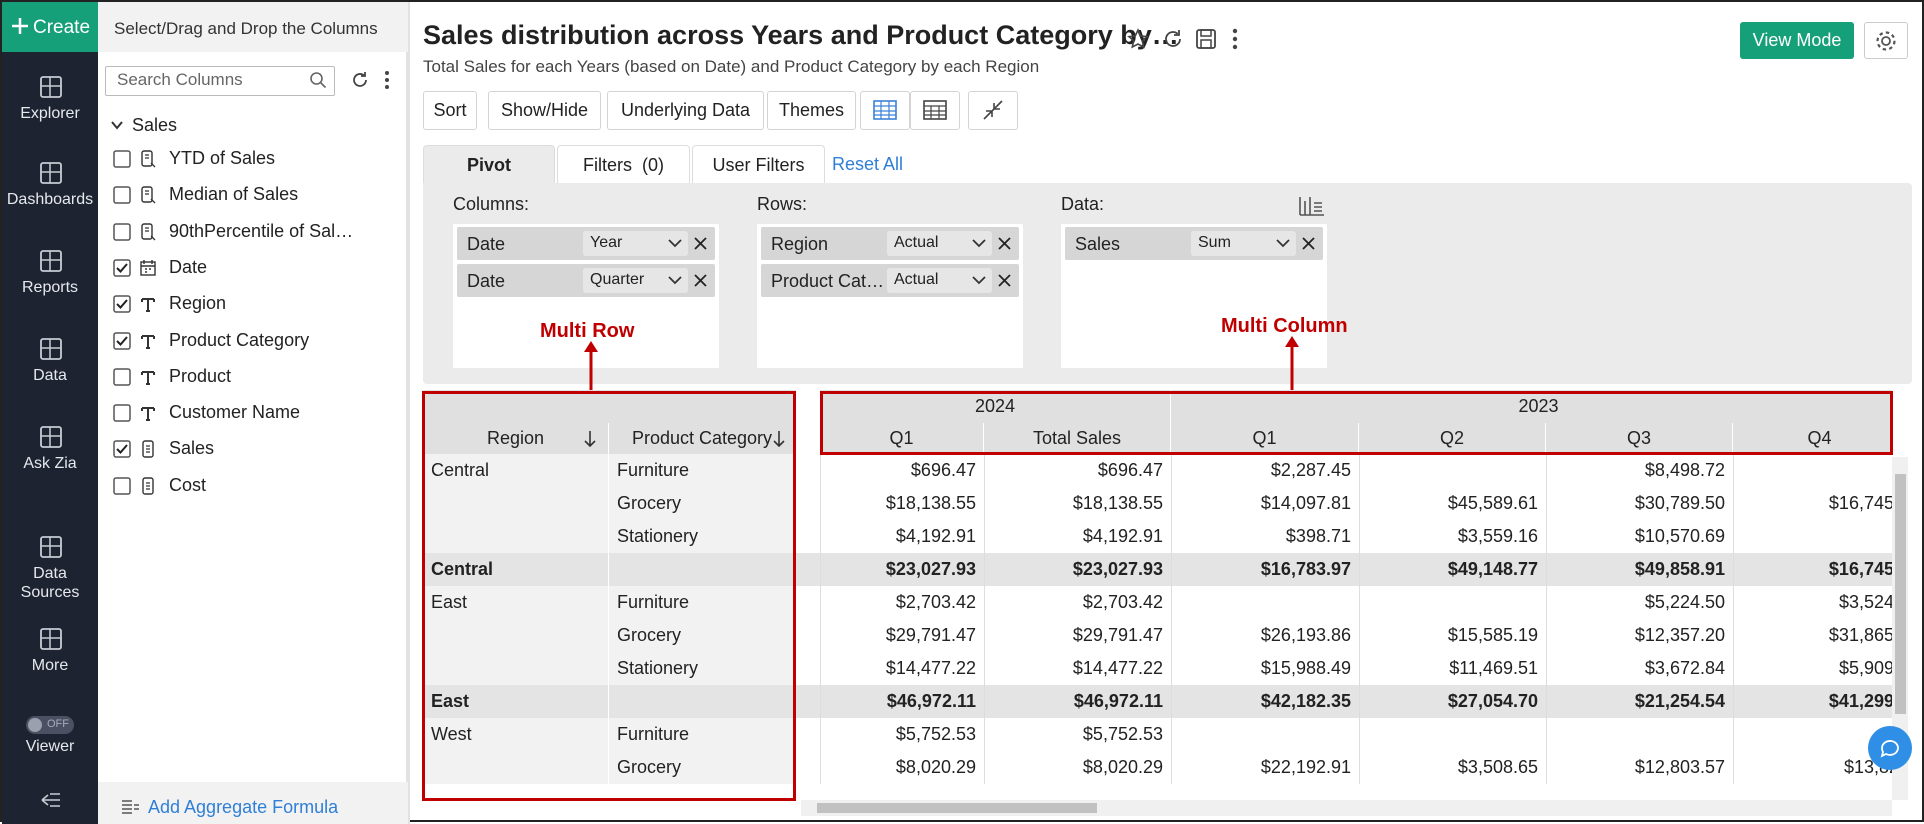 The width and height of the screenshot is (1924, 824). I want to click on save-icon, so click(1206, 39).